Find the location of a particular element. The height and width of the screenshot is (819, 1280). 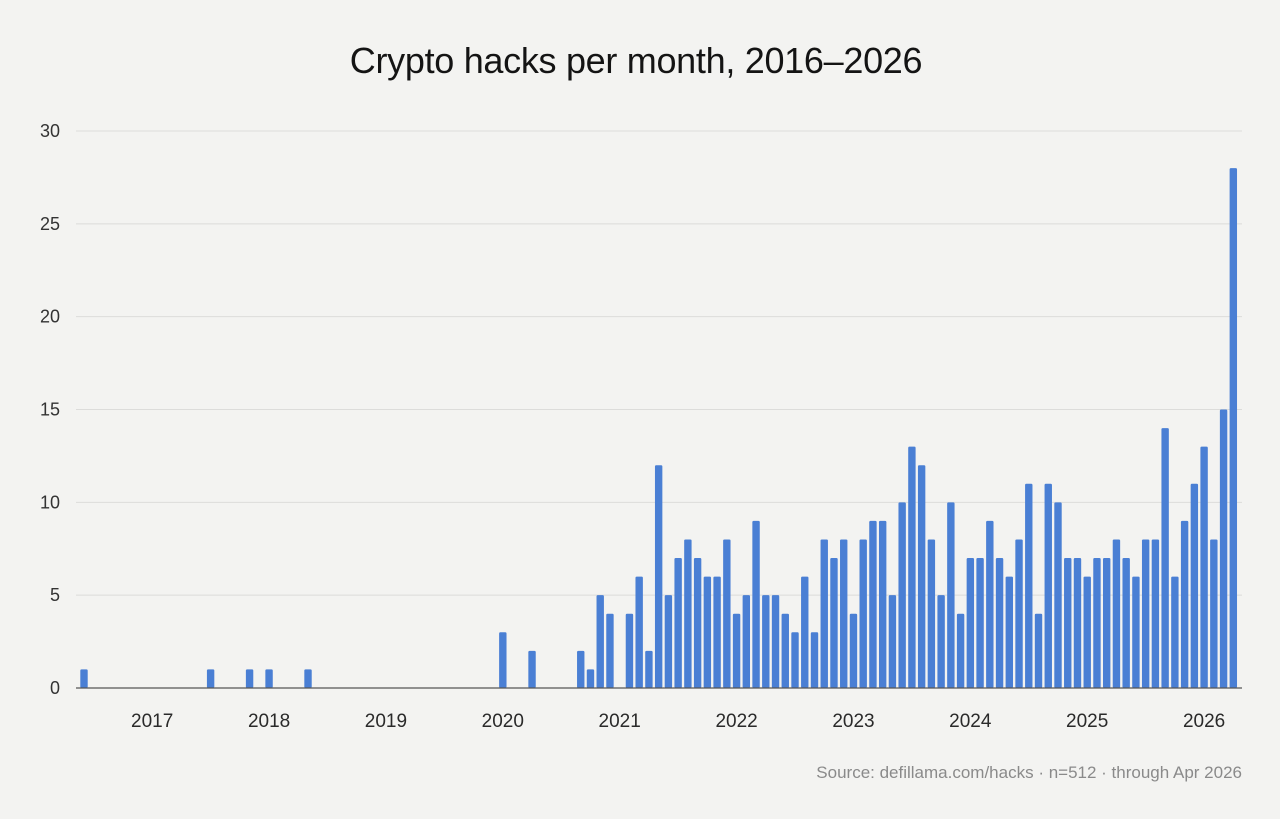

x-axis-ticks: 2017 2018 2019 2020 2021 2022 2023 2024 2025 2026 is located at coordinates (678, 721).